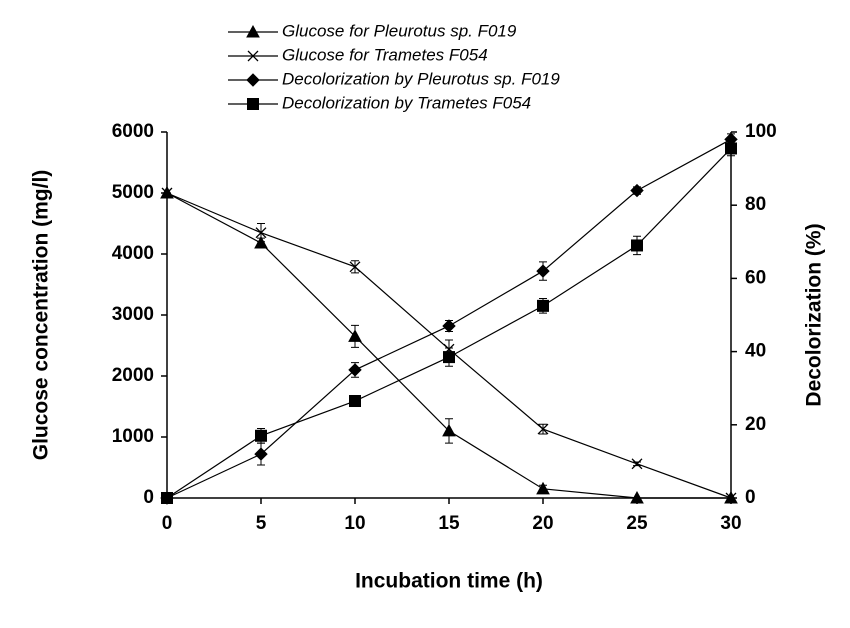 The image size is (850, 628). I want to click on legend-label: Decolorization by Trametes F054, so click(406, 102).